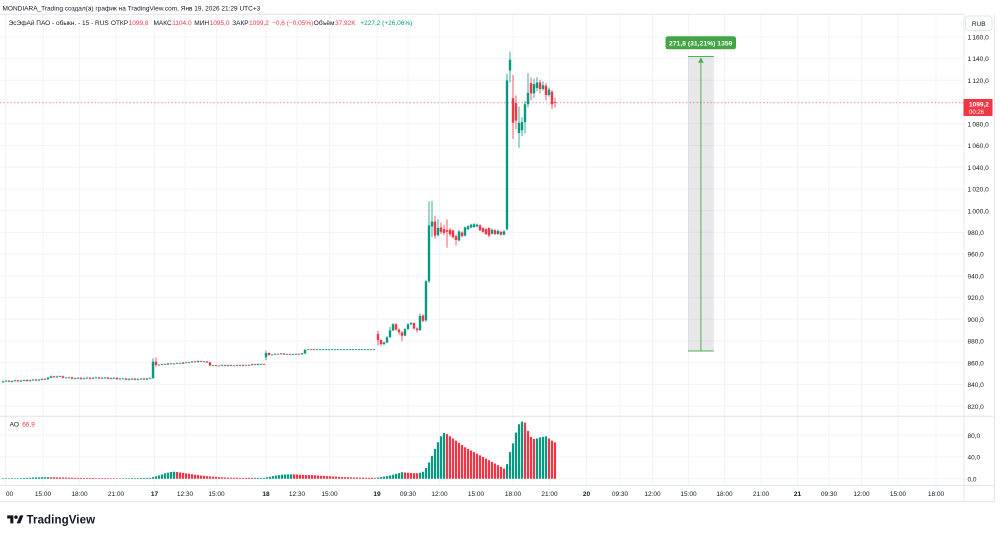  Describe the element at coordinates (976, 407) in the screenshot. I see `svg-text: 820,0` at that location.